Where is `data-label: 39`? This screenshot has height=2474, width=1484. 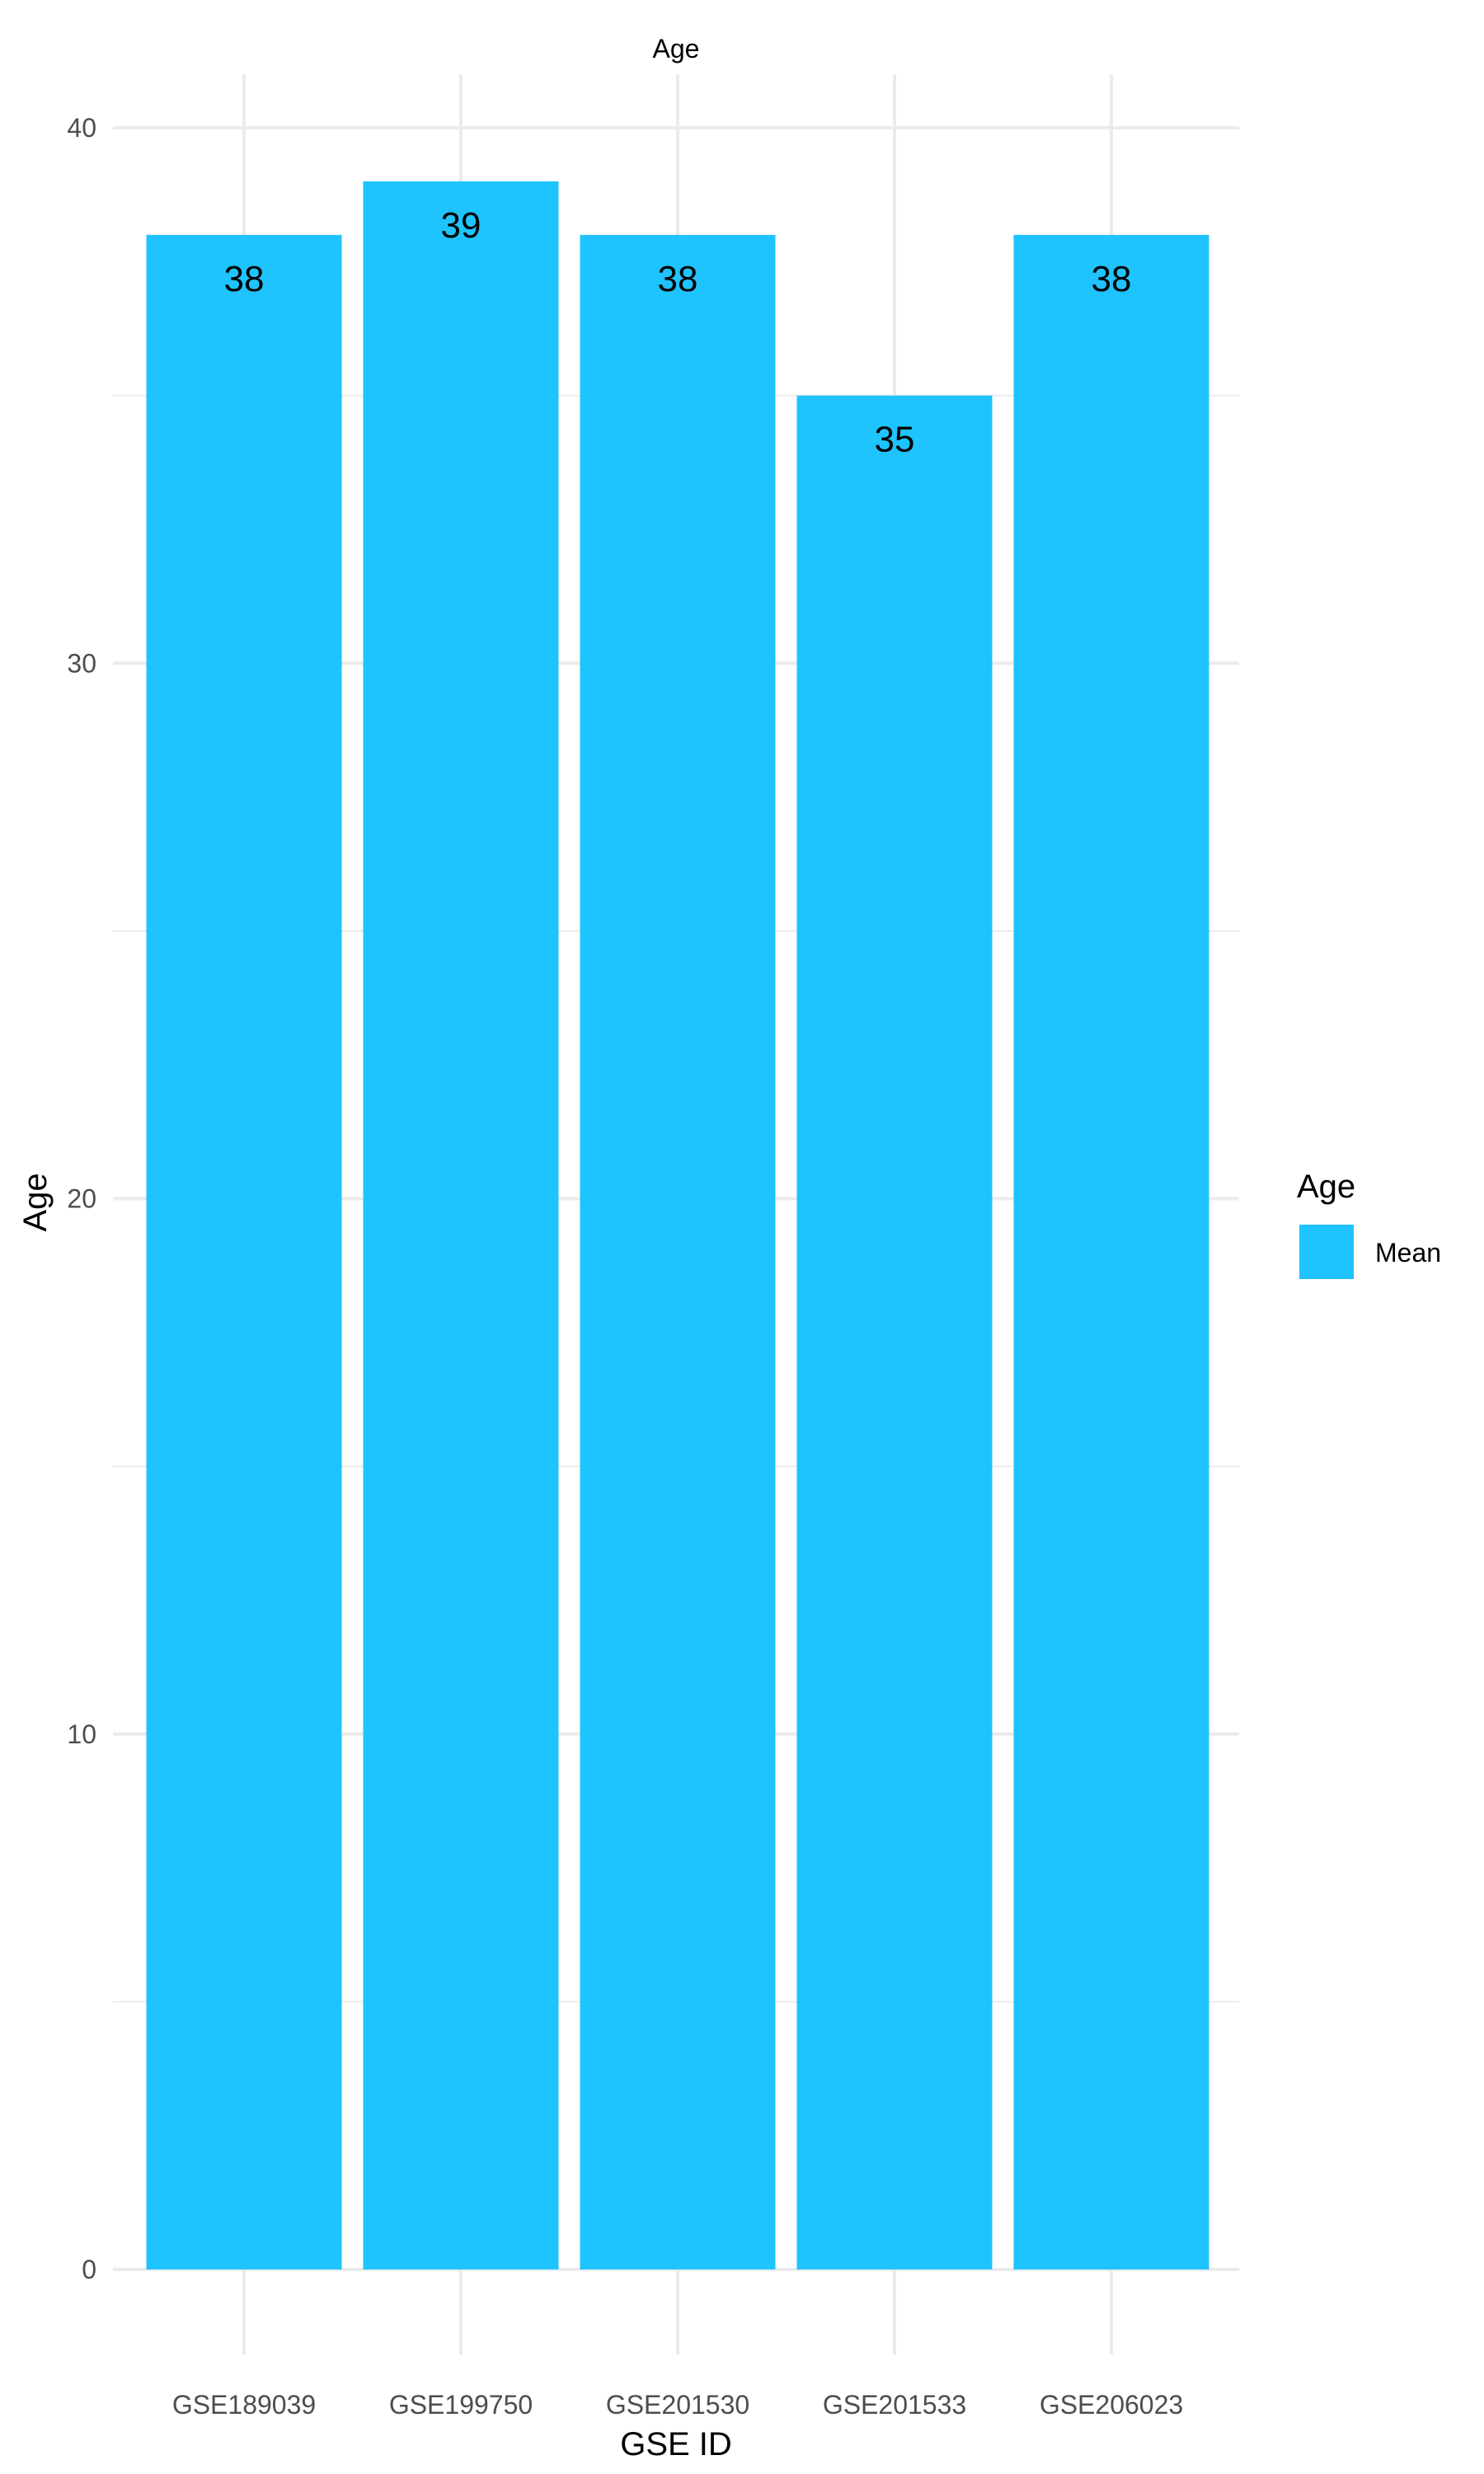 data-label: 39 is located at coordinates (461, 225).